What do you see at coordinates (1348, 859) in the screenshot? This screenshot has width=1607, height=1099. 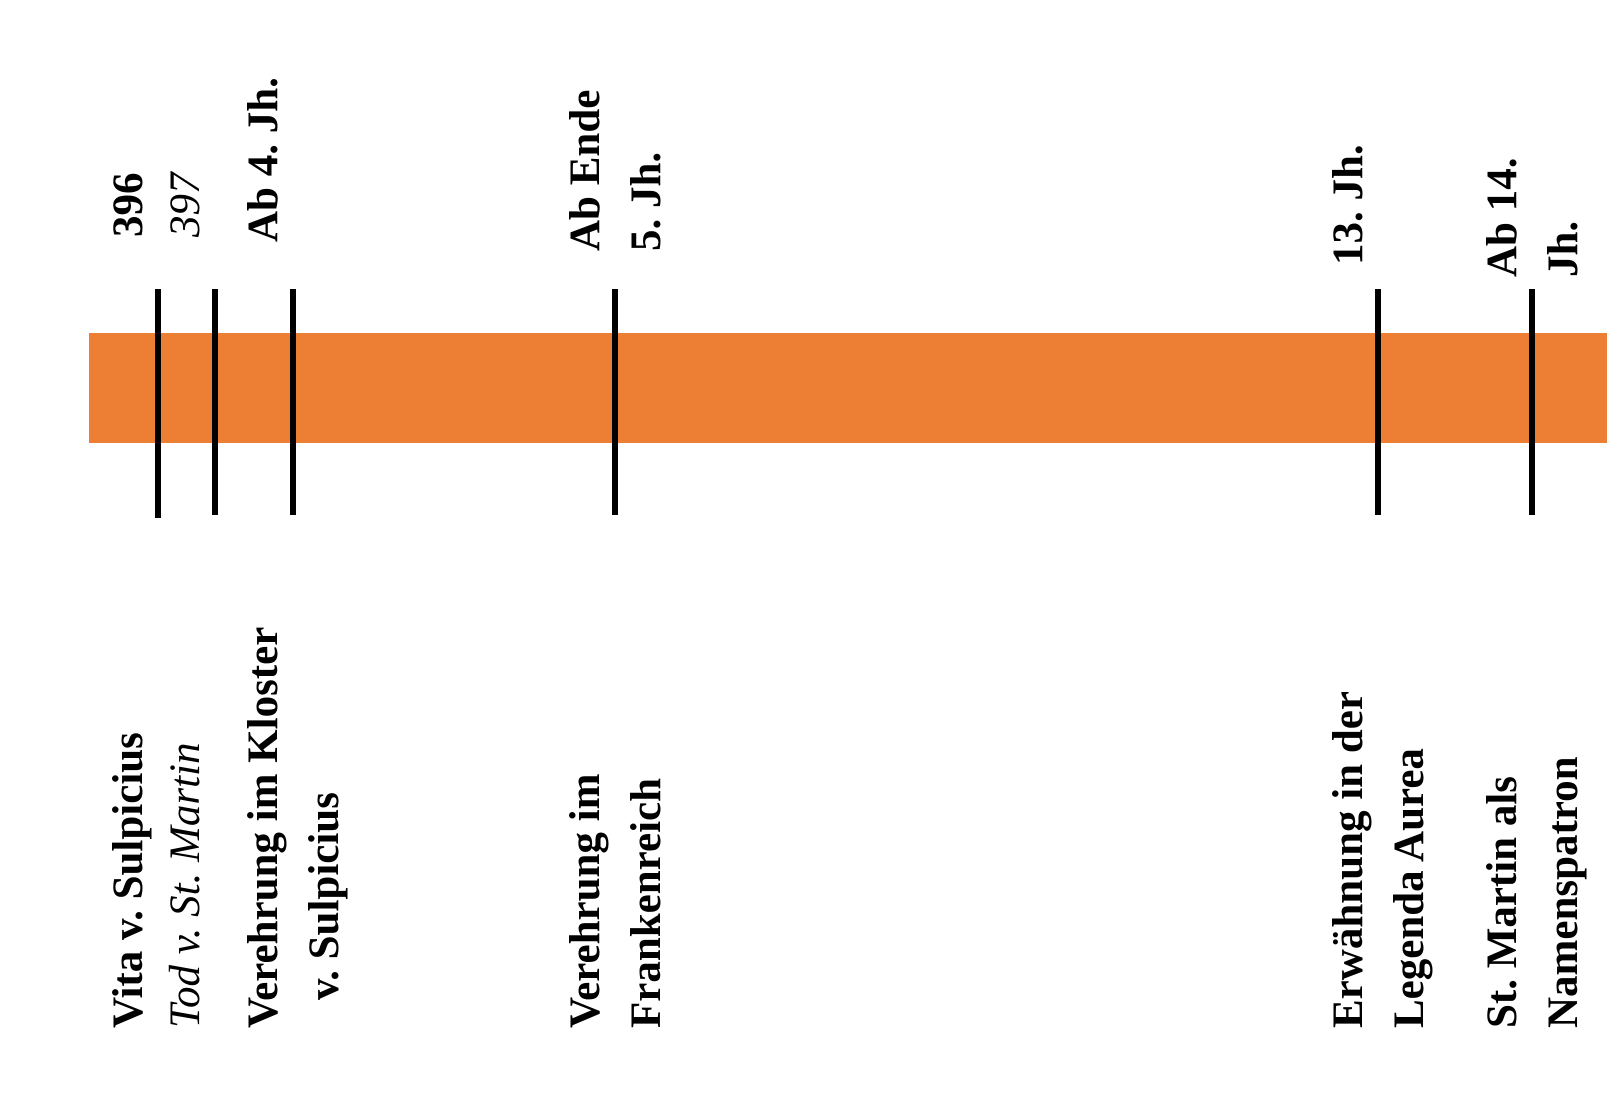 I see `event-description-label-line: Erwähnung in der` at bounding box center [1348, 859].